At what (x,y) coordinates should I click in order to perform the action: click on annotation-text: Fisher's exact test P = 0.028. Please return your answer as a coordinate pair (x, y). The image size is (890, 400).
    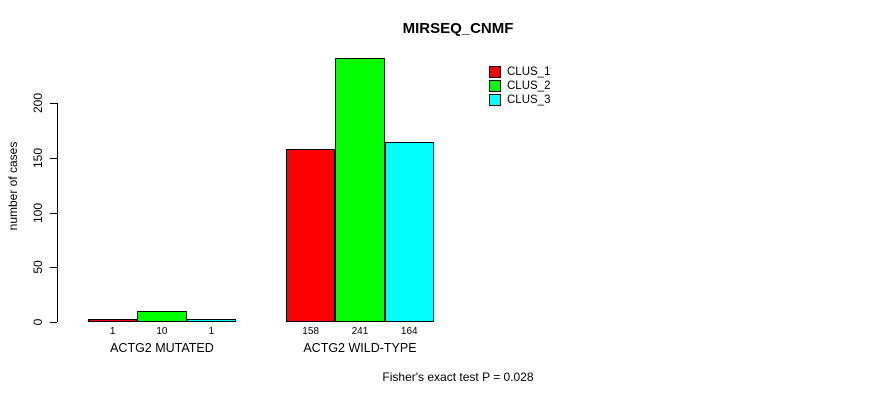
    Looking at the image, I should click on (458, 377).